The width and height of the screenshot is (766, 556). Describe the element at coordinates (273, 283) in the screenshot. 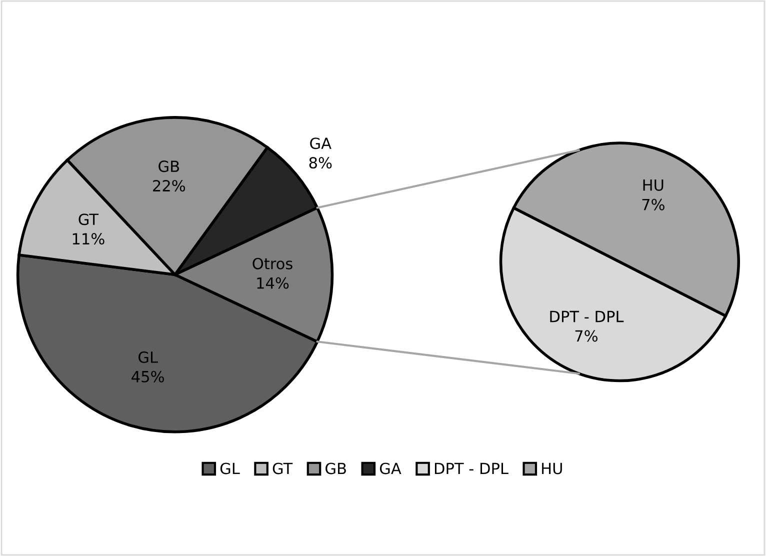

I see `data-label: 14%` at that location.